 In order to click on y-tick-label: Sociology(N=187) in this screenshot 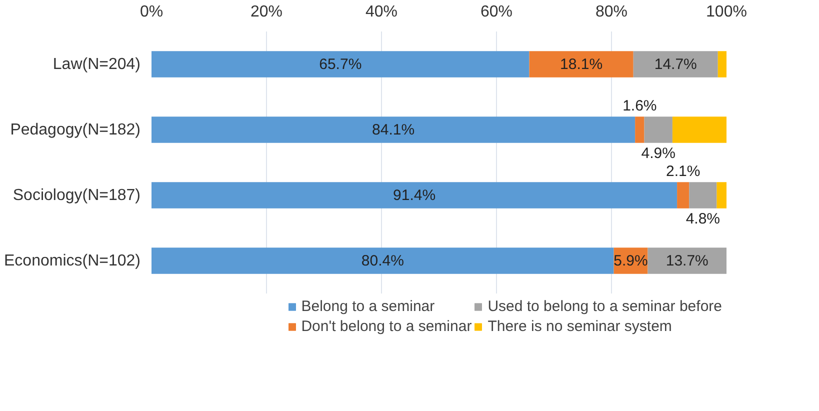, I will do `click(76, 195)`.